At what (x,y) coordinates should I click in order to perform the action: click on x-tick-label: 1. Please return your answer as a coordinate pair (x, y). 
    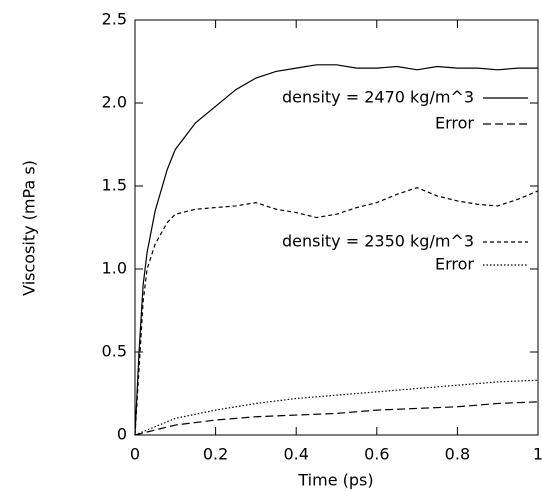
    Looking at the image, I should click on (537, 454).